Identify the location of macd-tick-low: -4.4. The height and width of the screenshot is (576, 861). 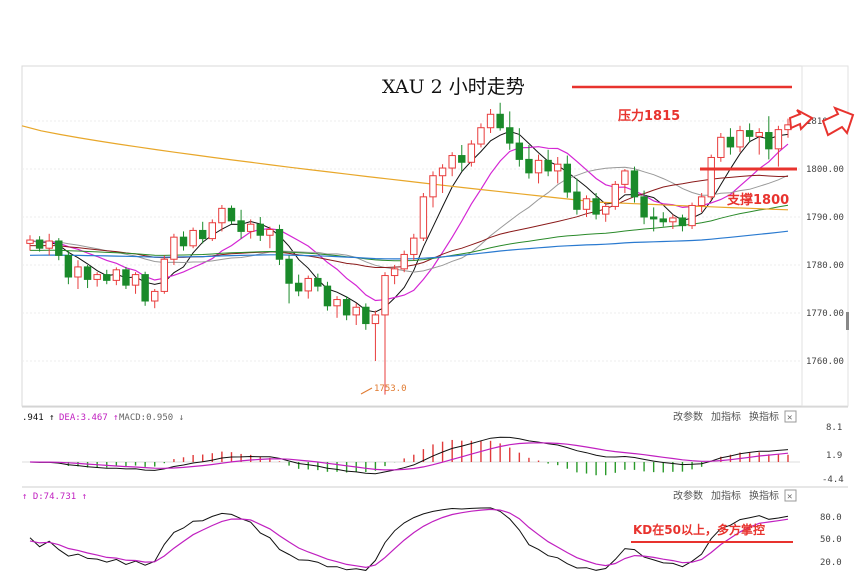
(833, 480).